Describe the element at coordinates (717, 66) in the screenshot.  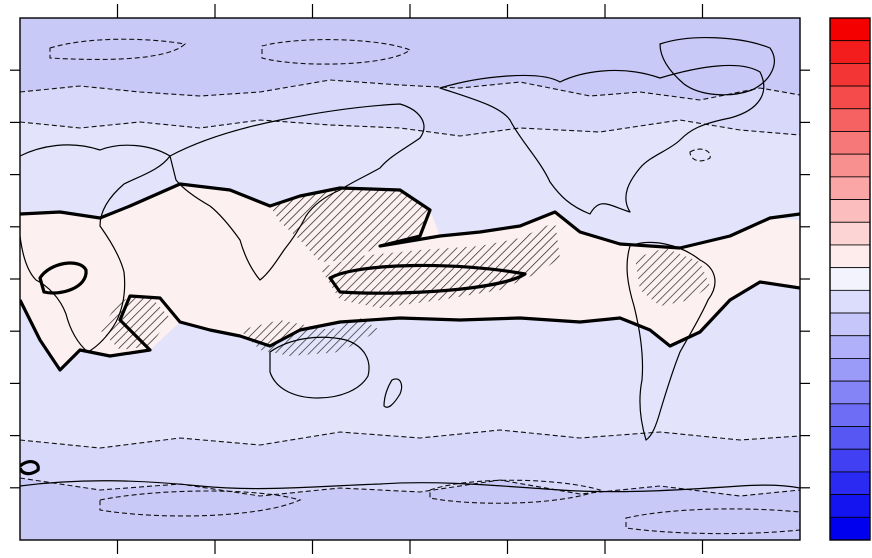
I see `coastline-greenland` at that location.